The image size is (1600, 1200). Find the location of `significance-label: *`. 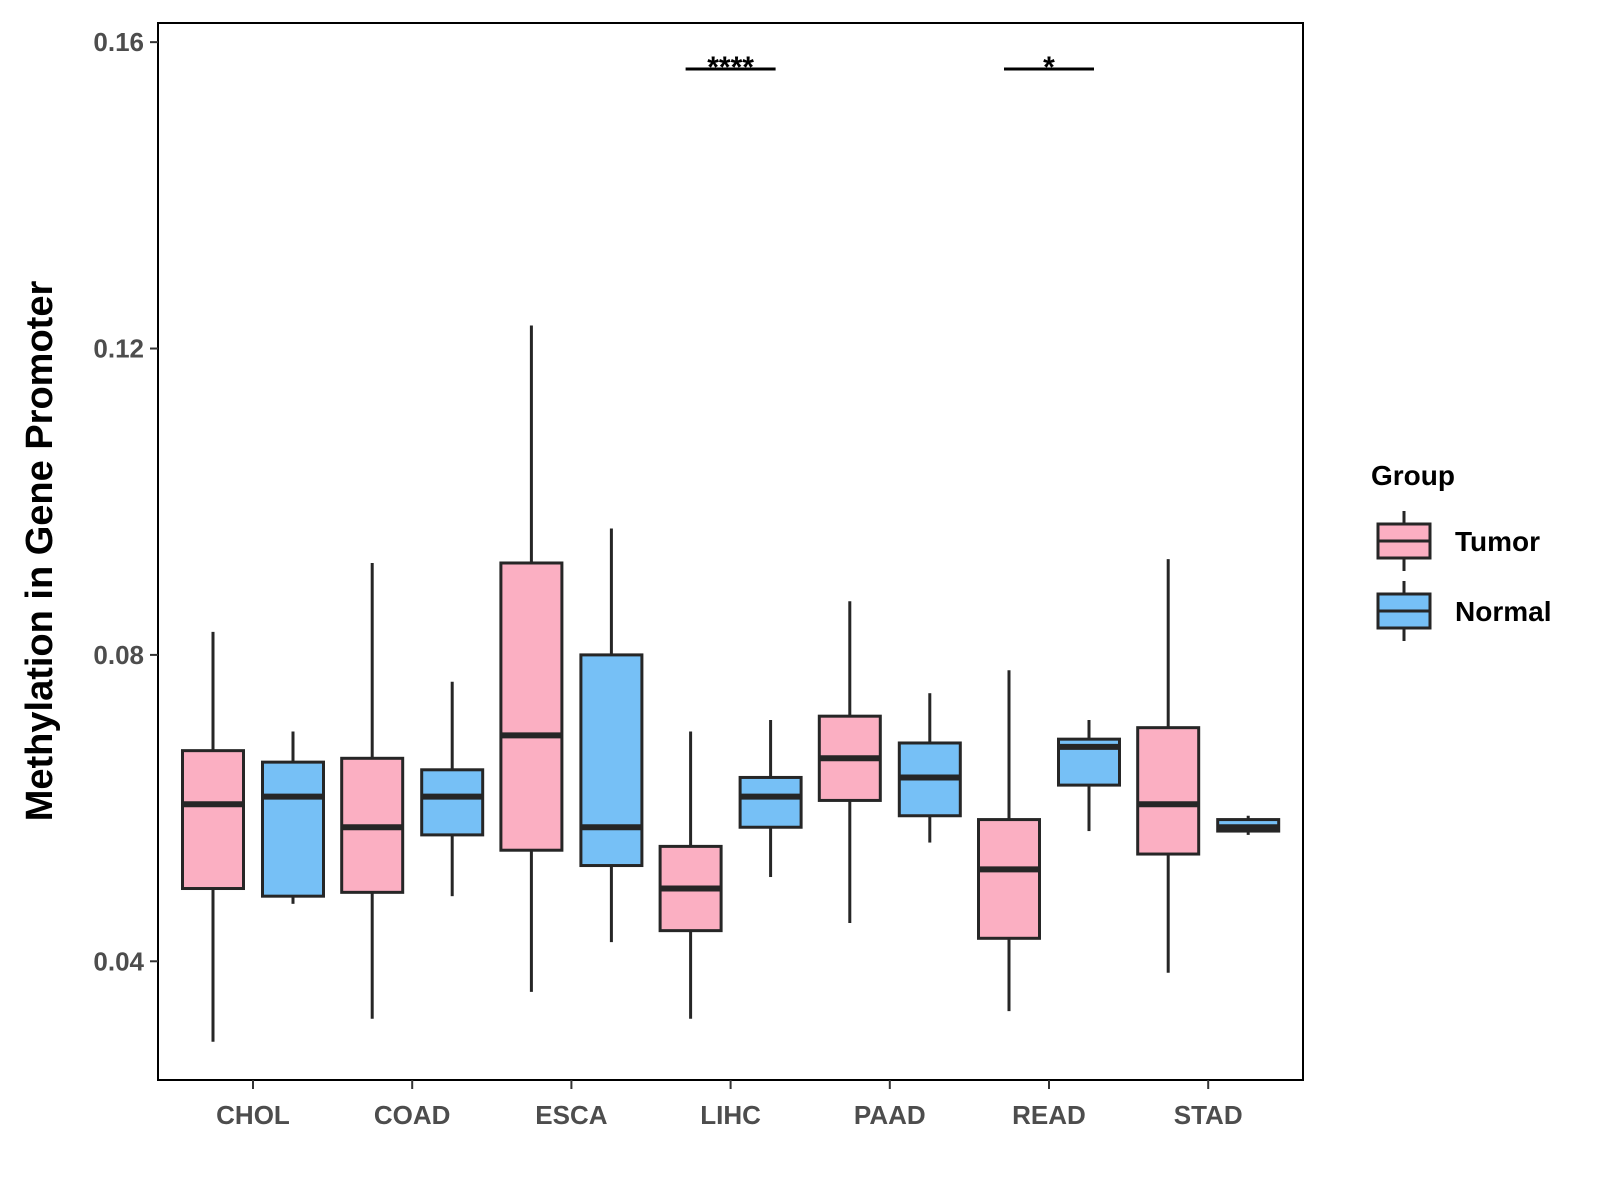

significance-label: * is located at coordinates (1049, 67).